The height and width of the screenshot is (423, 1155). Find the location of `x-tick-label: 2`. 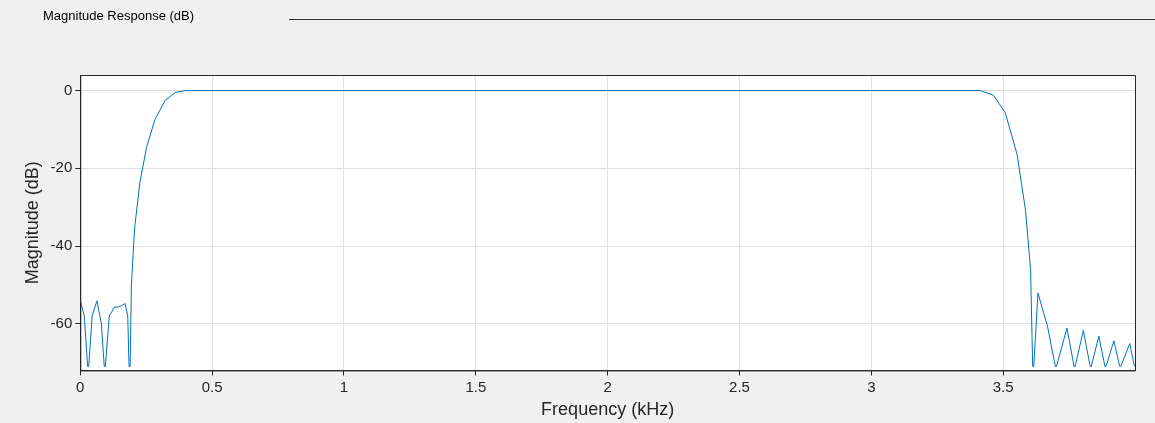

x-tick-label: 2 is located at coordinates (607, 386).